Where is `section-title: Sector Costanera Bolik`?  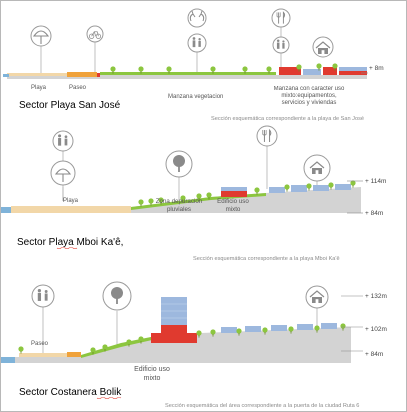 section-title: Sector Costanera Bolik is located at coordinates (70, 392).